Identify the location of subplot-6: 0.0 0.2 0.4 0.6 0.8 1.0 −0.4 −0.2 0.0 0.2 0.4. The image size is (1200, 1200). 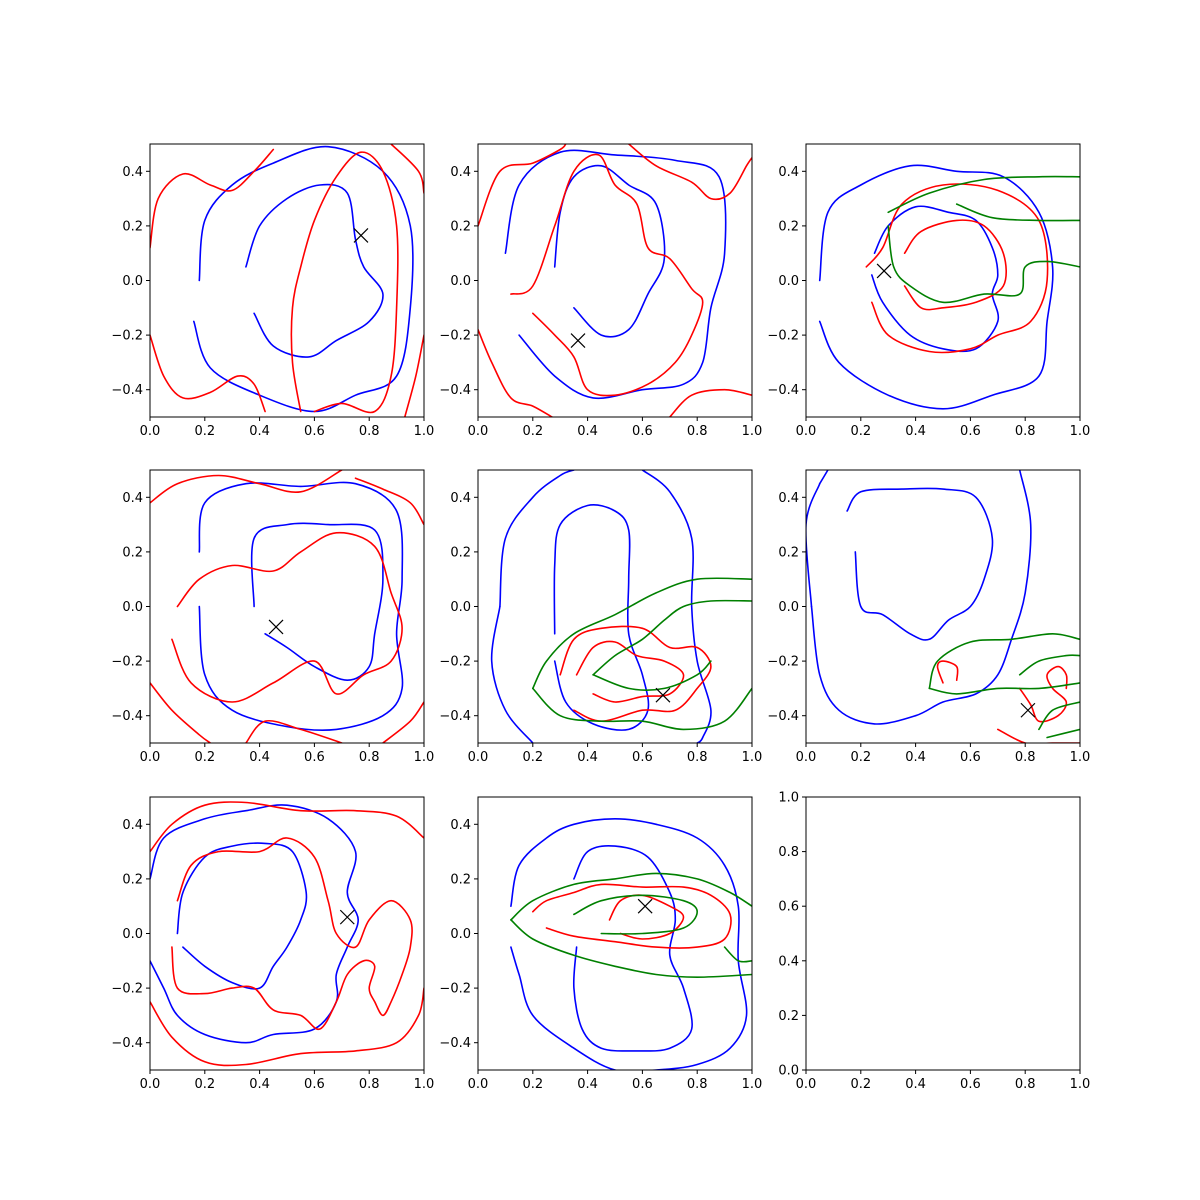
(929, 617).